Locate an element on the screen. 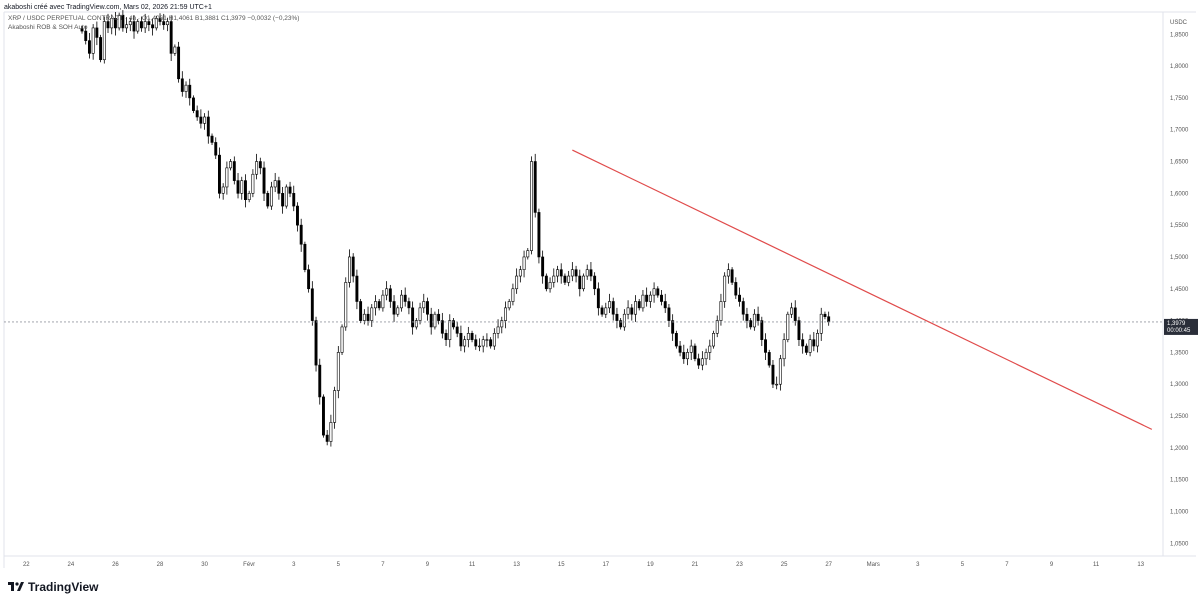 This screenshot has height=607, width=1200. price-tick-label: 1,1000 is located at coordinates (1179, 512).